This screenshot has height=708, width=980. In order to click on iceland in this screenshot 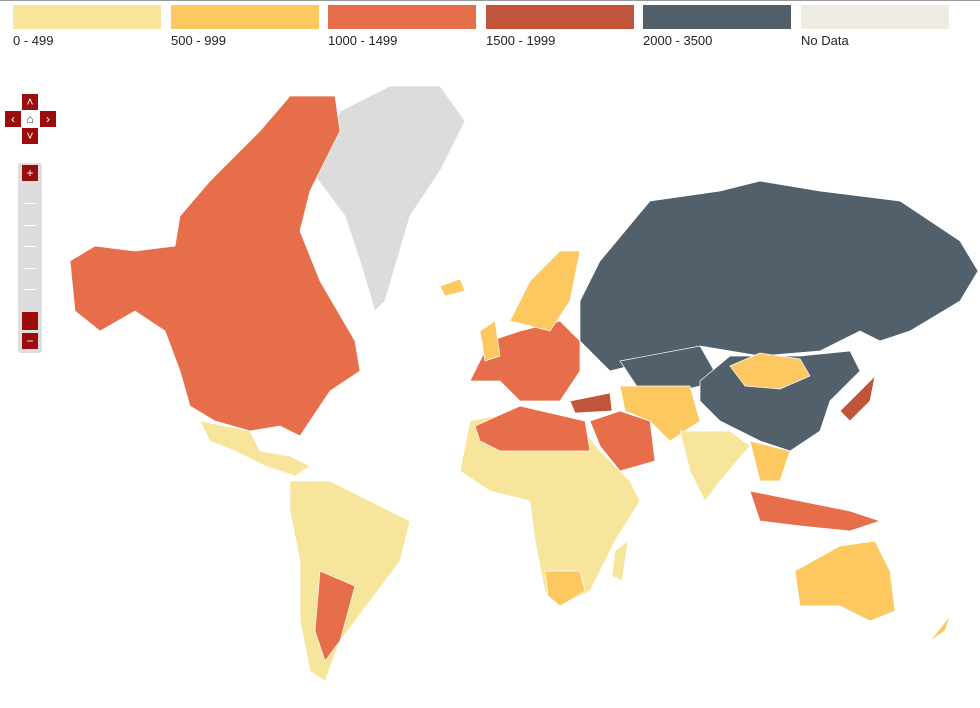, I will do `click(452, 287)`.